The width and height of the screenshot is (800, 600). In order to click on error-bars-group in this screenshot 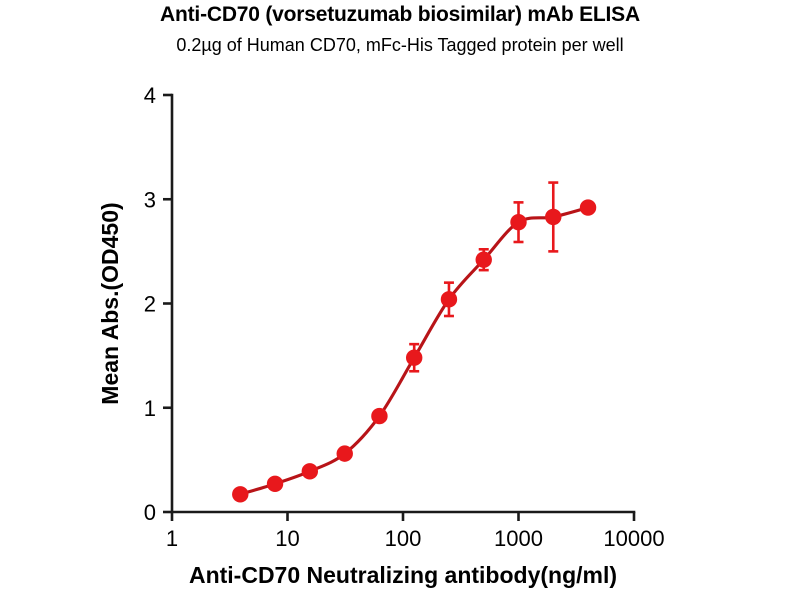, I will do `click(484, 277)`.